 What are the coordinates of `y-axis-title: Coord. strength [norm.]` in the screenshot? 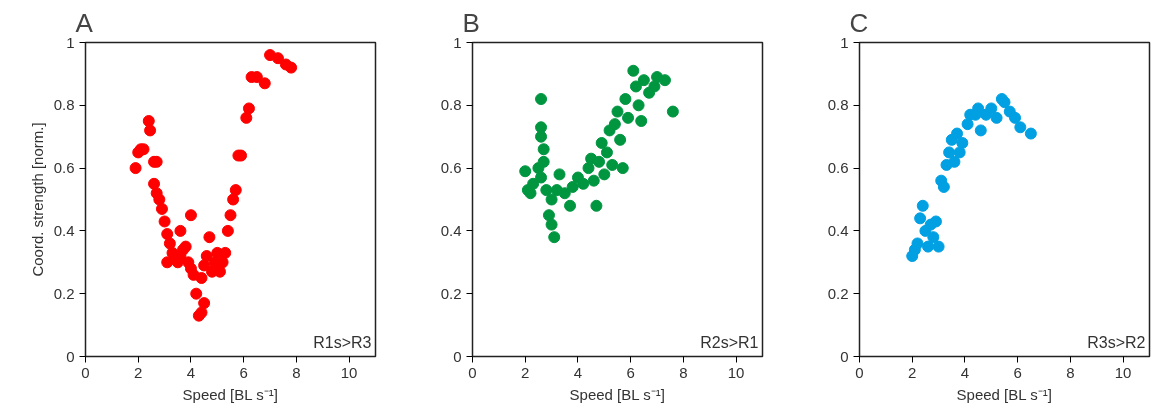 It's located at (37, 199).